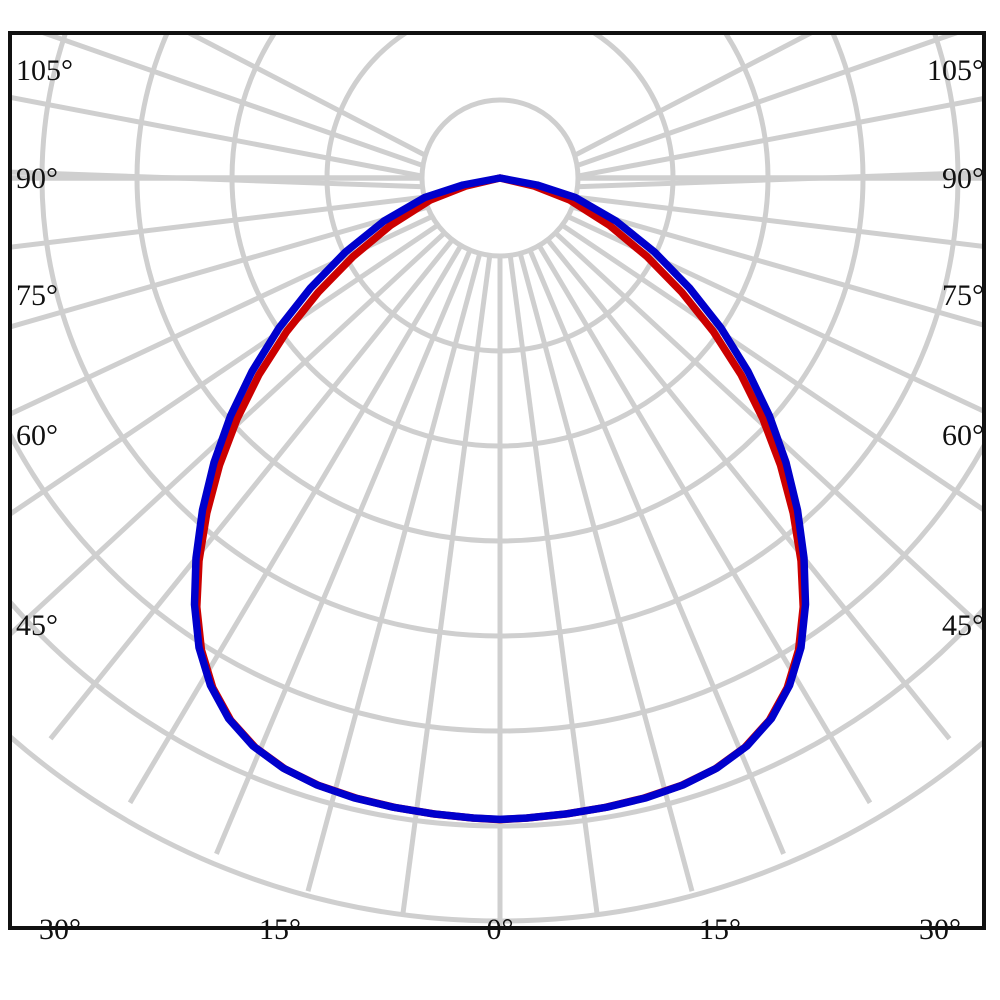  What do you see at coordinates (37, 625) in the screenshot?
I see `axis-label-left-45: 45°` at bounding box center [37, 625].